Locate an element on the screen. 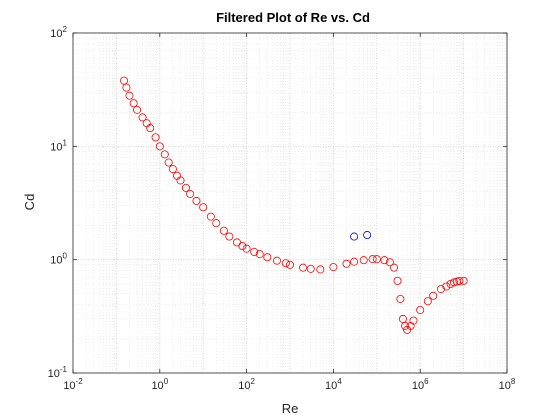  y-tick-label: 10⁻¹ is located at coordinates (58, 372).